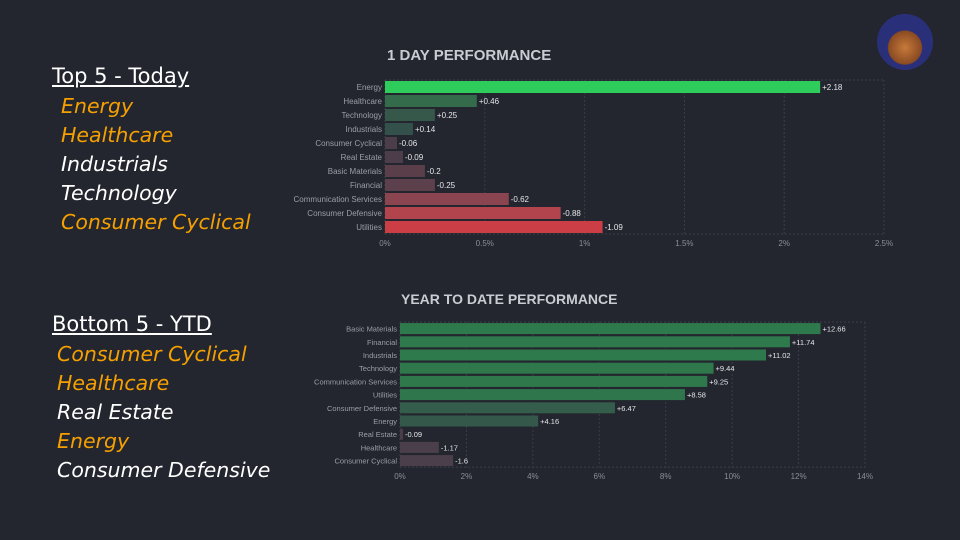  I want to click on x-tick-label: 6%, so click(600, 476).